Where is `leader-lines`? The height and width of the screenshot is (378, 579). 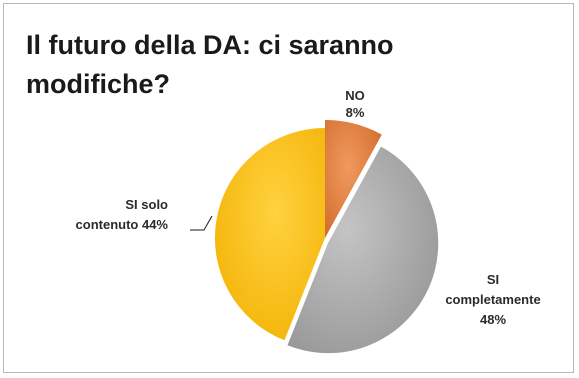 leader-lines is located at coordinates (201, 223).